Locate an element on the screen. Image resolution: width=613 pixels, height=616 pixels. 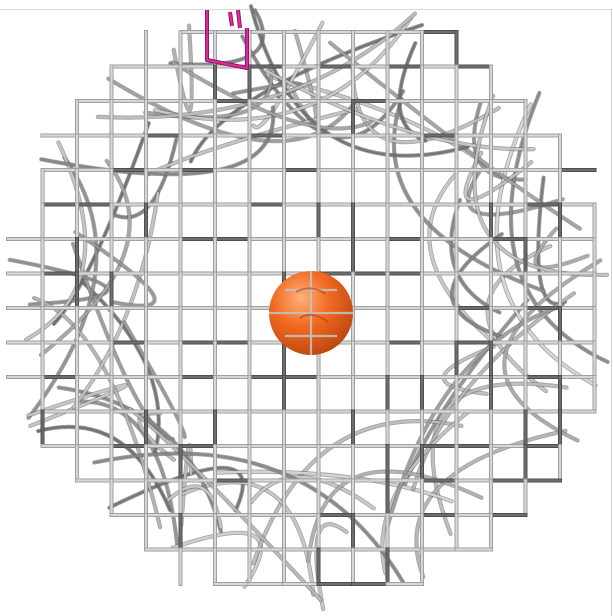
atom-shading is located at coordinates (312, 305).